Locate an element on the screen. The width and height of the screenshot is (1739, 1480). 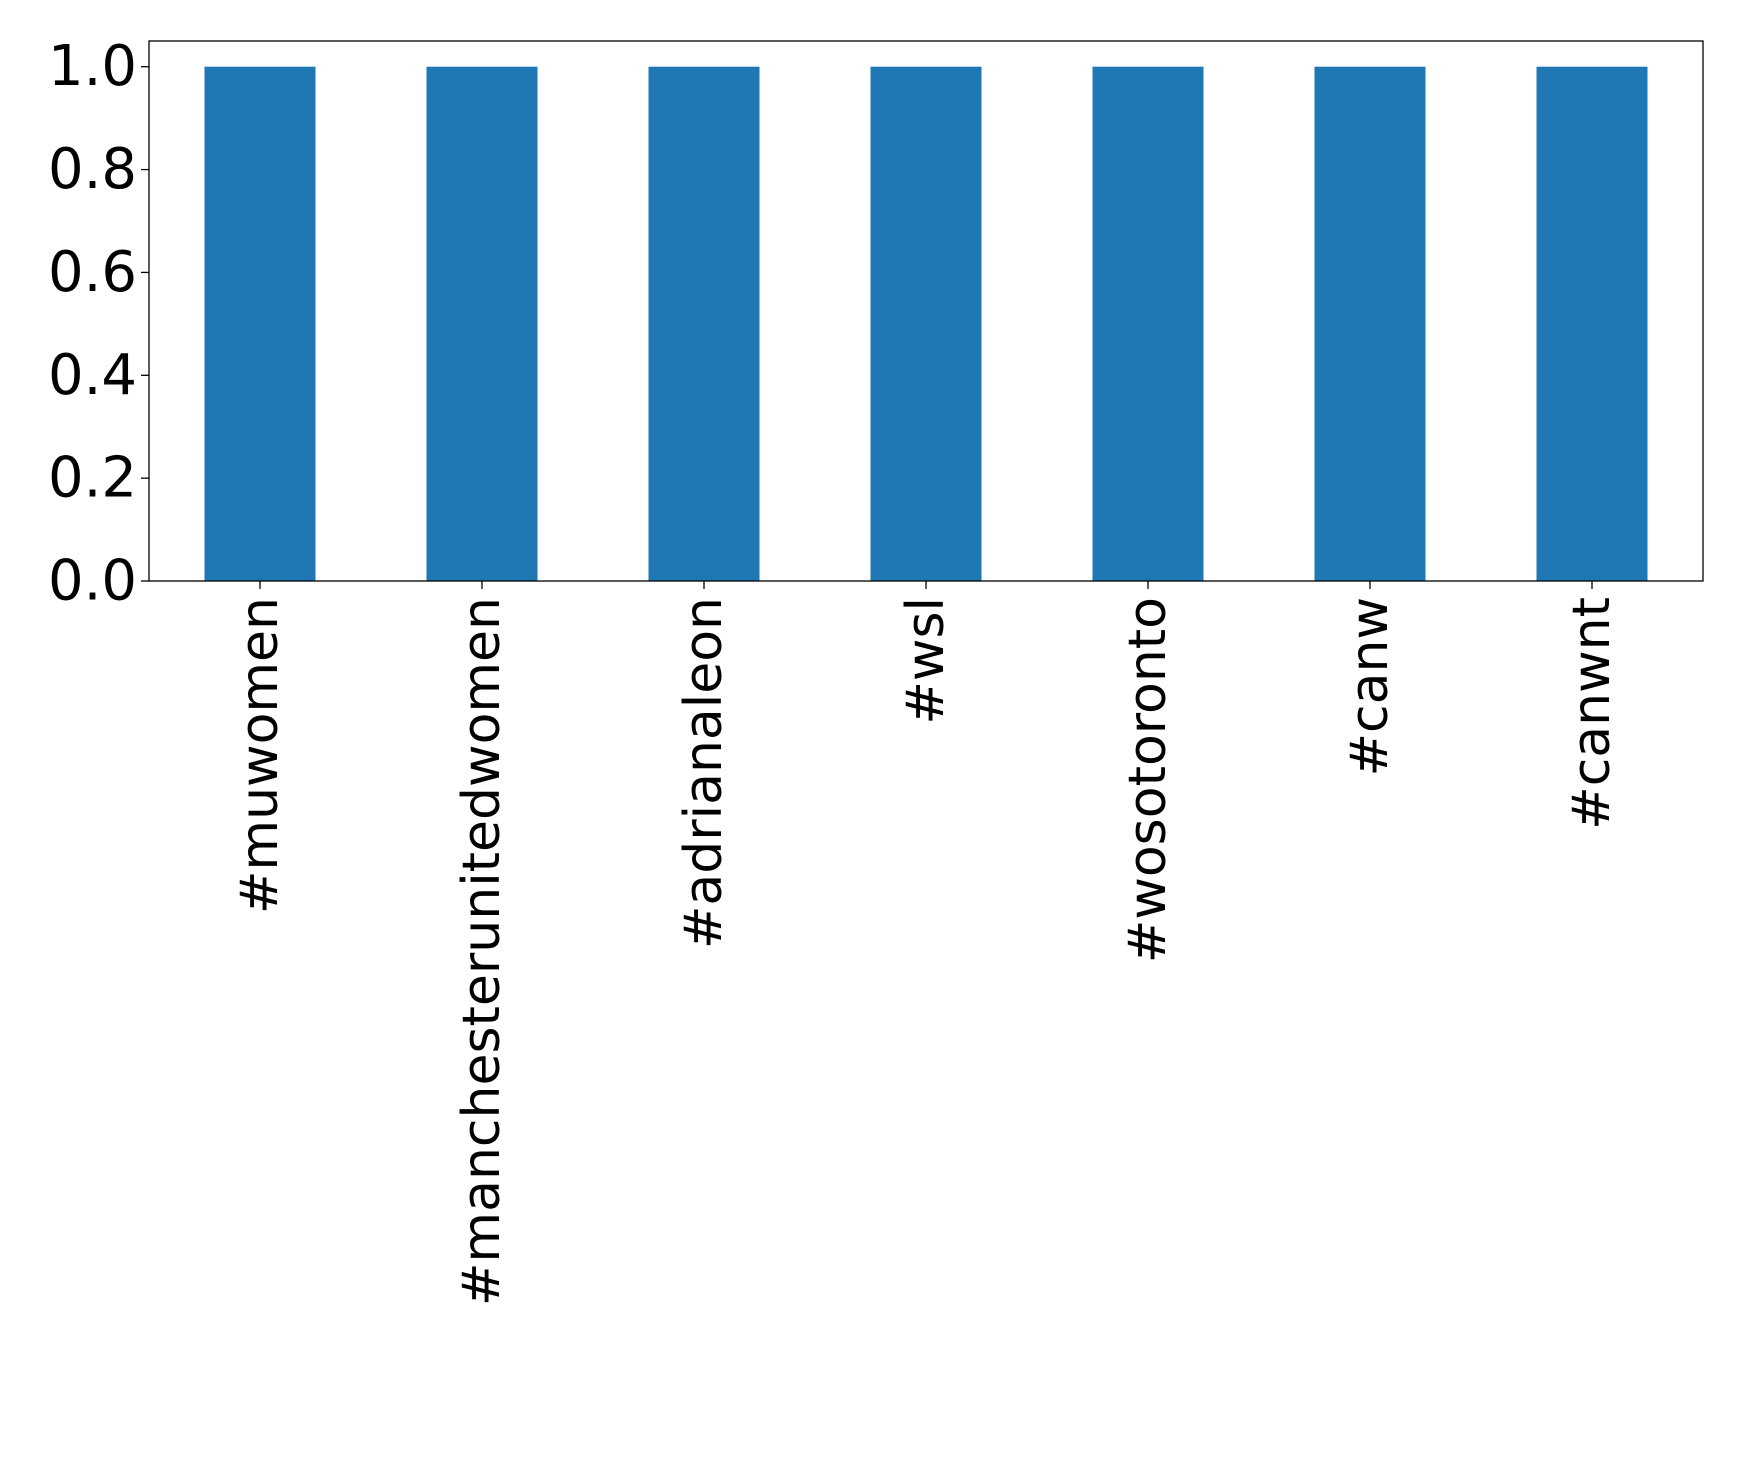
x-tick-label: #wsl is located at coordinates (926, 661).